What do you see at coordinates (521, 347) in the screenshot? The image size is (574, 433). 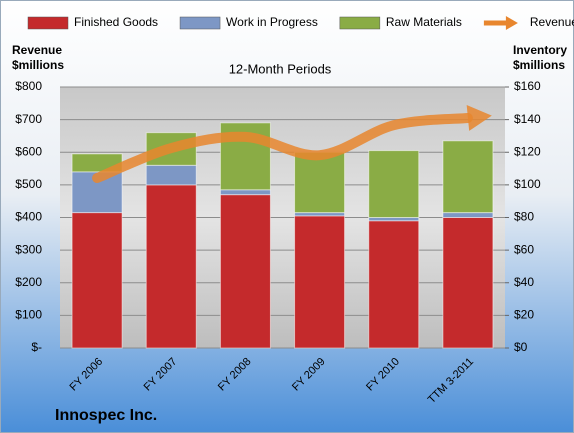 I see `y2-tick-label: $0` at bounding box center [521, 347].